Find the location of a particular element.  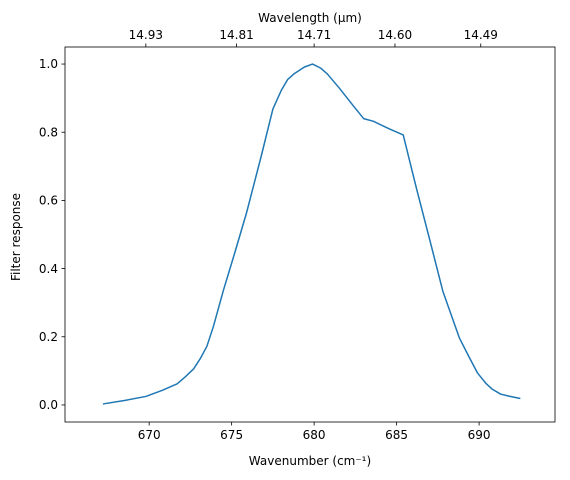

bottom-x-axis-ticks: 670 675 680 685 690 is located at coordinates (314, 432).